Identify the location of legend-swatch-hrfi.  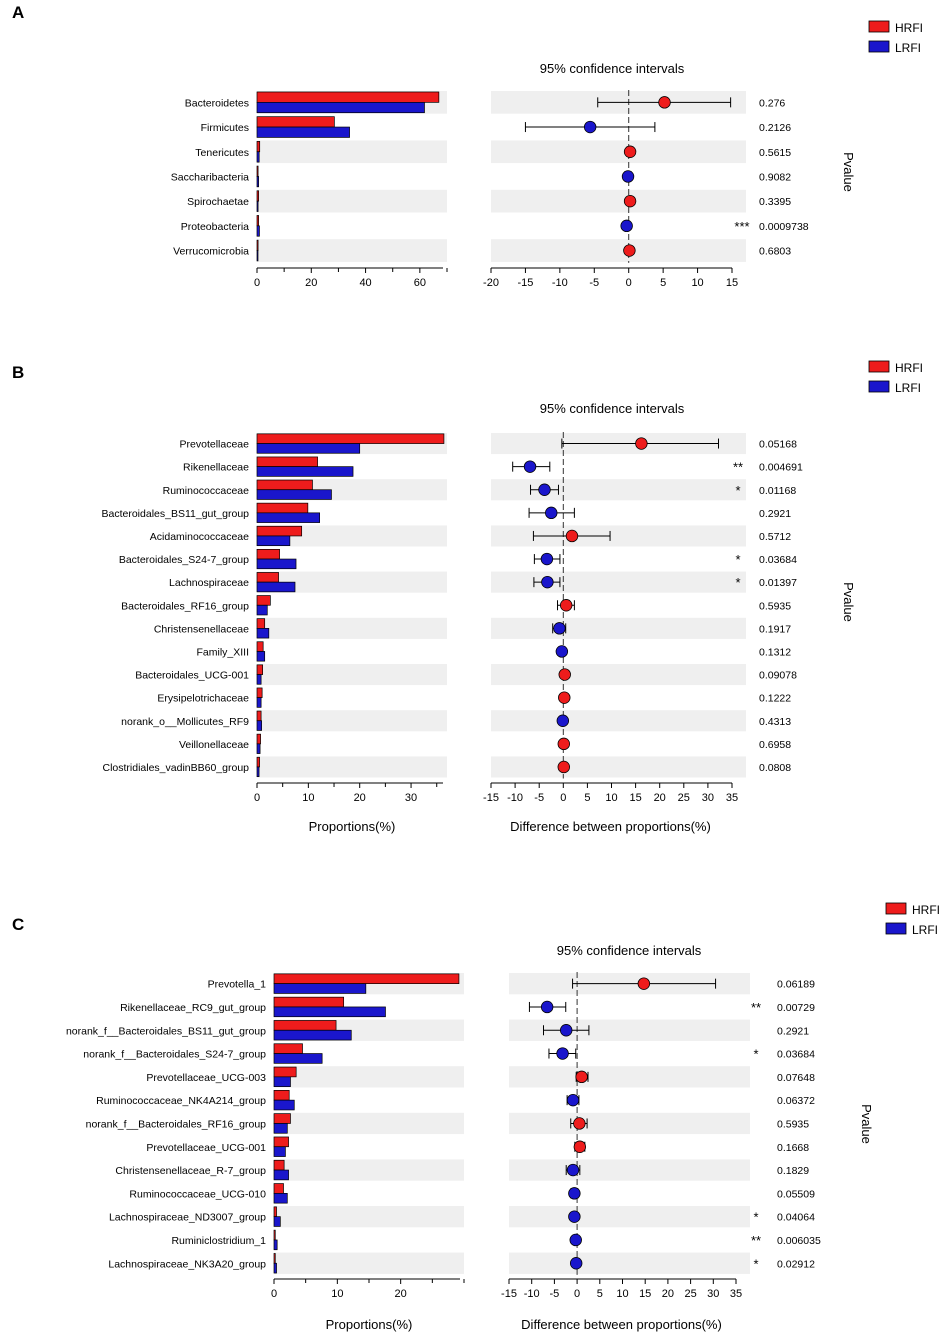
(896, 908).